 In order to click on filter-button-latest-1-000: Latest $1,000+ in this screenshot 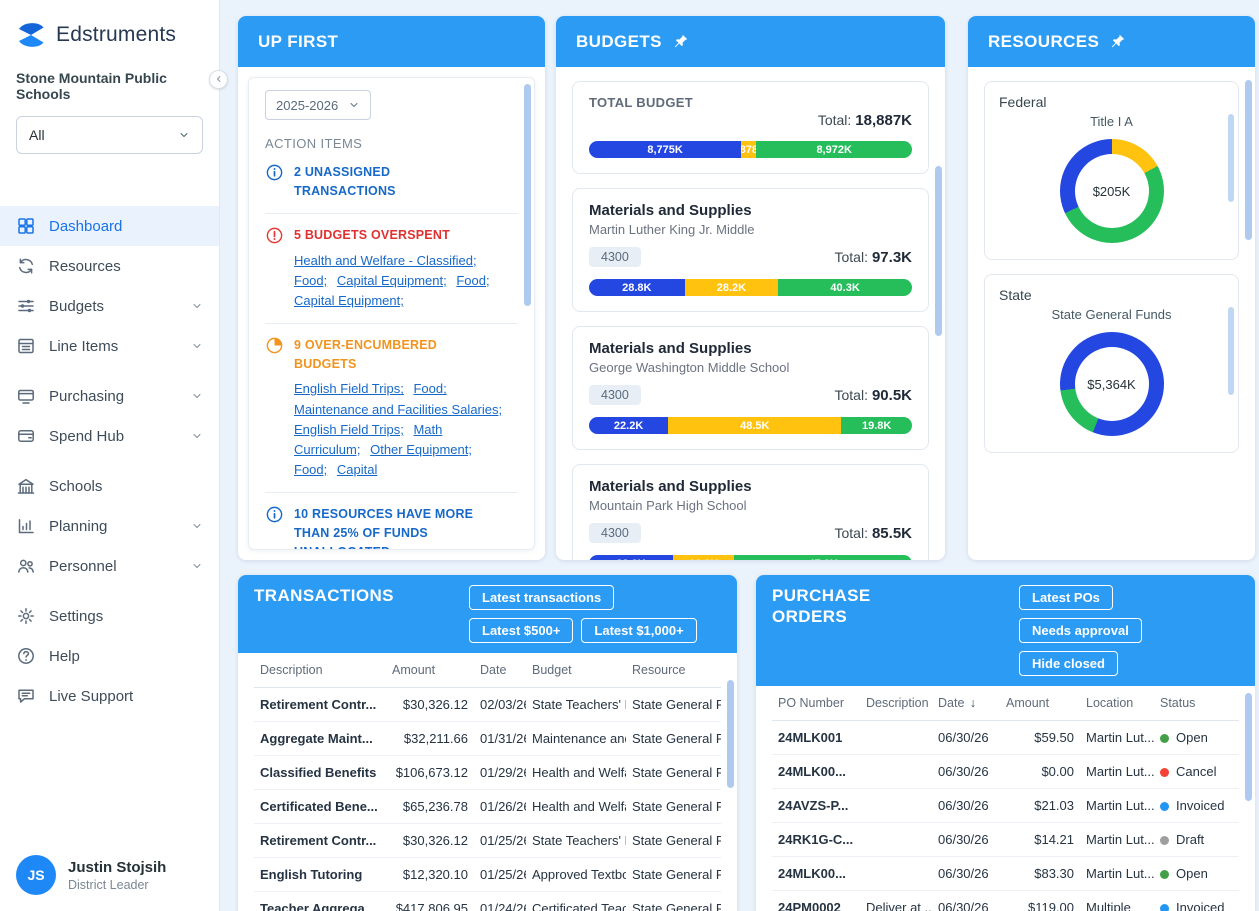, I will do `click(639, 630)`.